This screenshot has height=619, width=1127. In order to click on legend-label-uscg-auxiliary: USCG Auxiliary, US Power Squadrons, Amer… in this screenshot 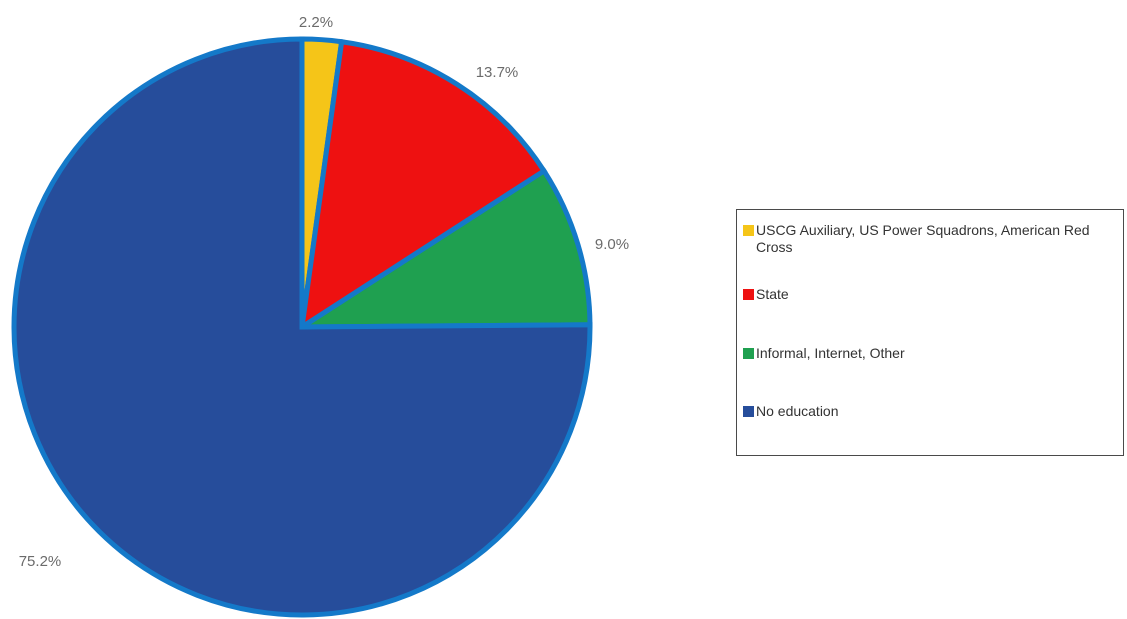, I will do `click(923, 238)`.